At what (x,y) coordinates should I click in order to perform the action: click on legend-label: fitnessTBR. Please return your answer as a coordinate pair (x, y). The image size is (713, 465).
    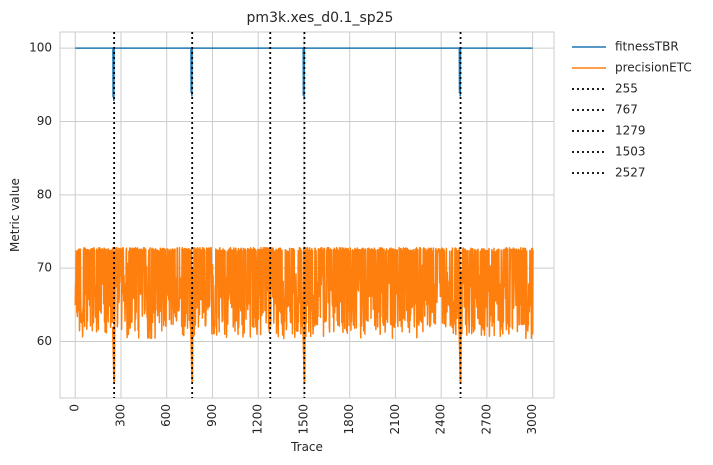
    Looking at the image, I should click on (647, 47).